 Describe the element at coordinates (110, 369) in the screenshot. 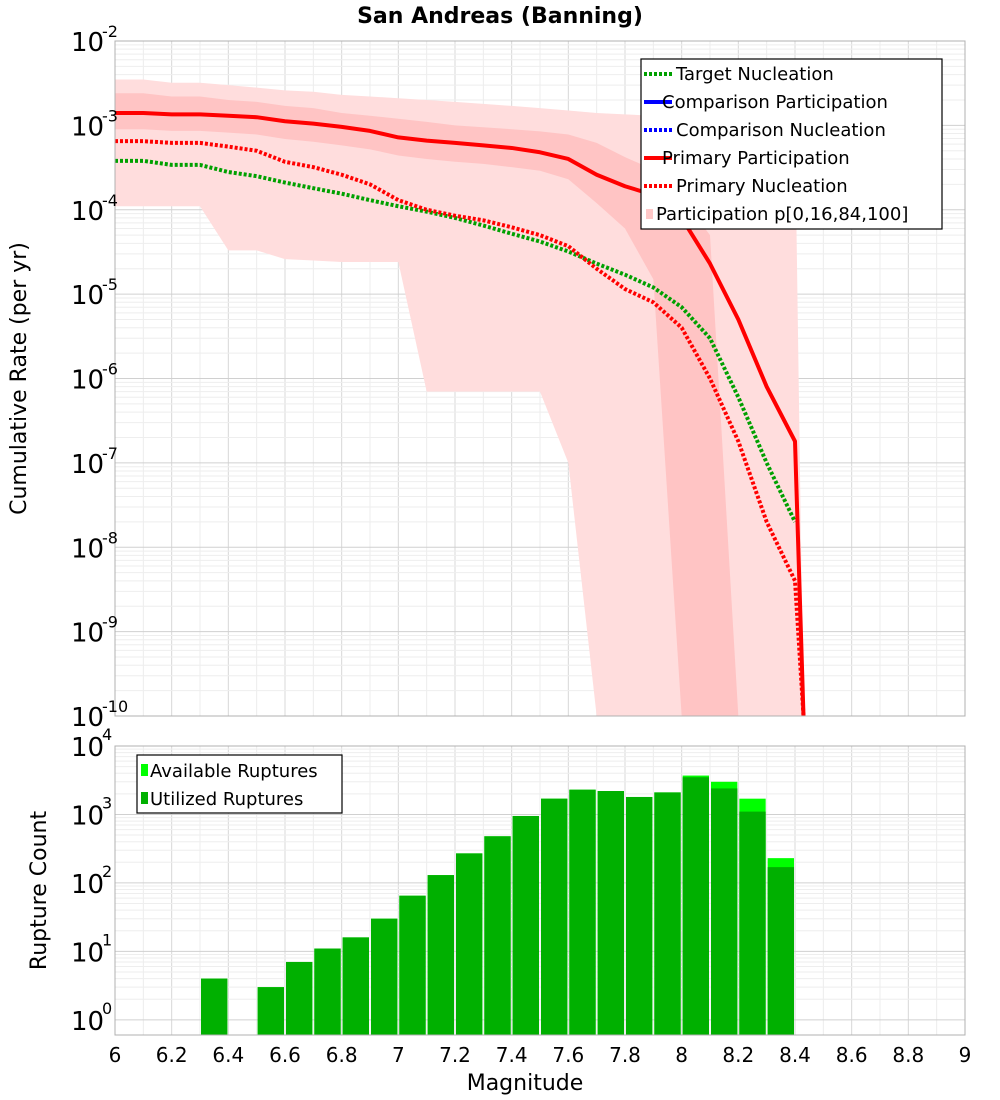

I see `rate-y-tick-exponent: -6` at that location.